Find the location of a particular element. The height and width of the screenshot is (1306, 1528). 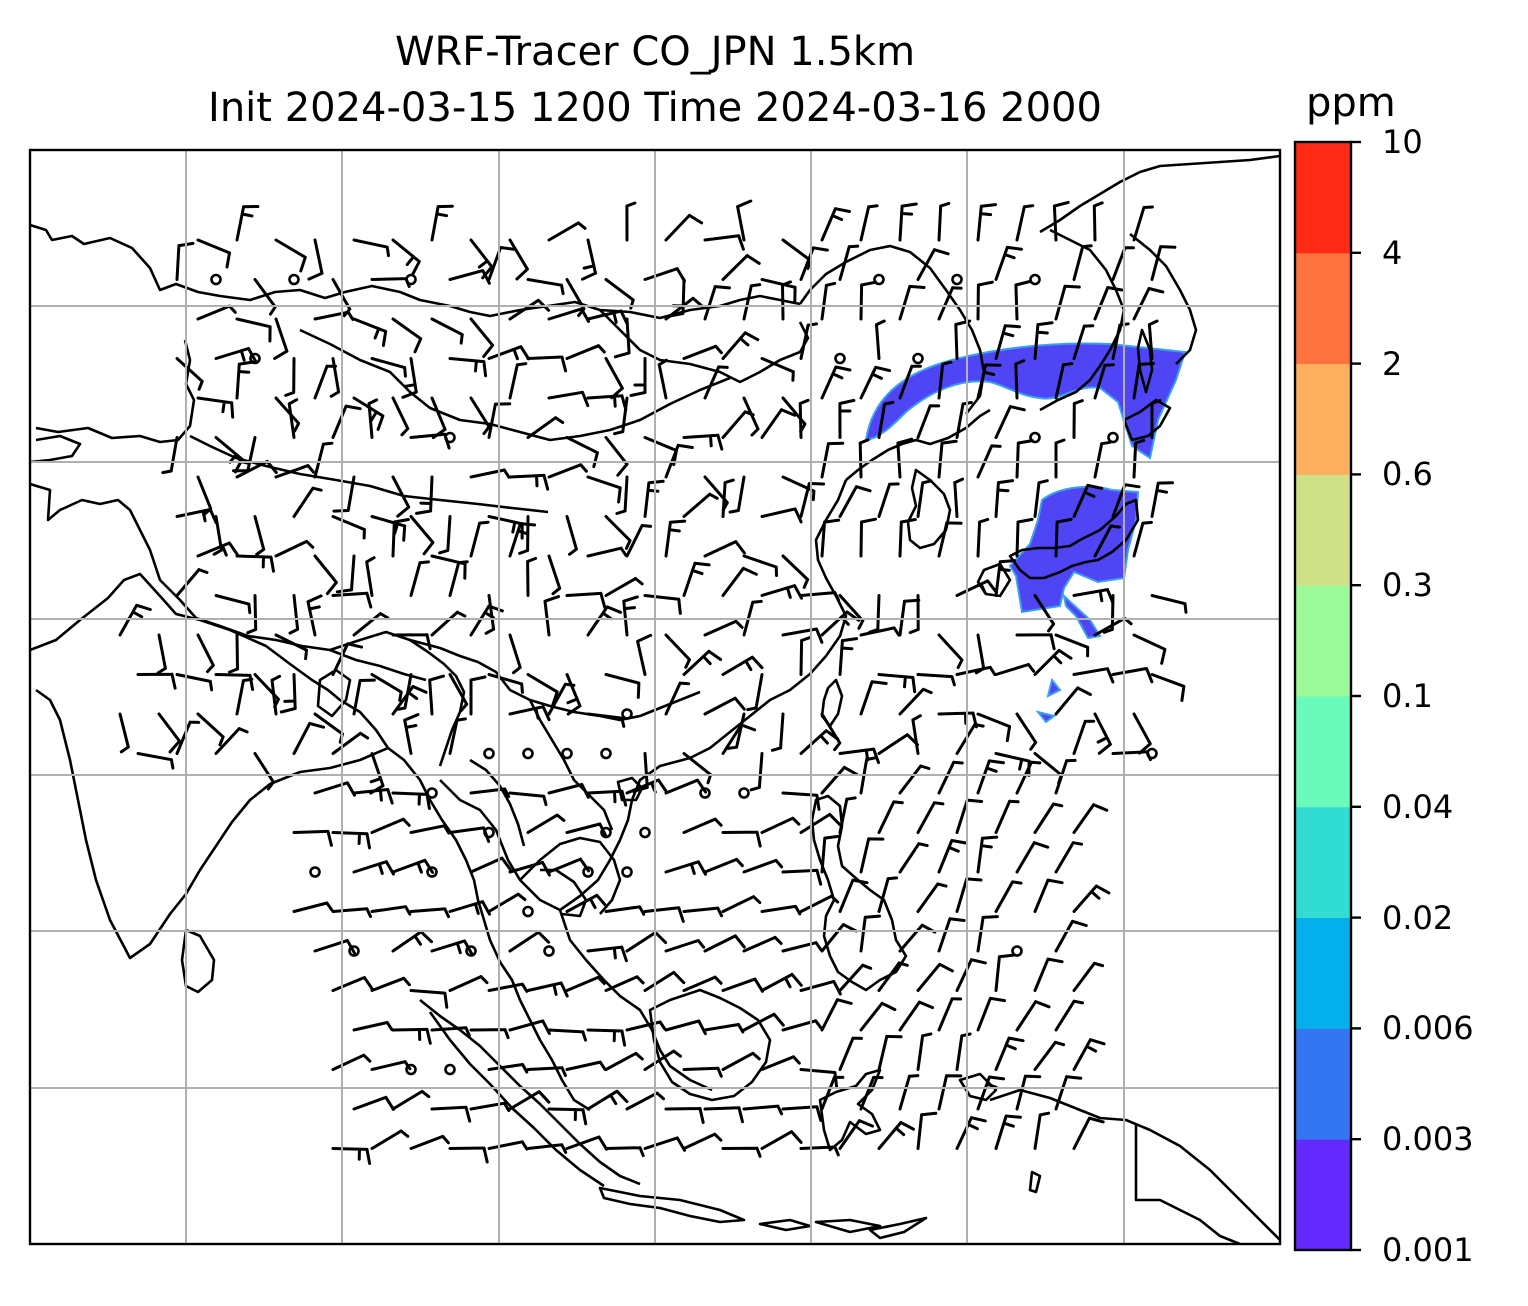

coastline-japan-honshu is located at coordinates (1074, 539).